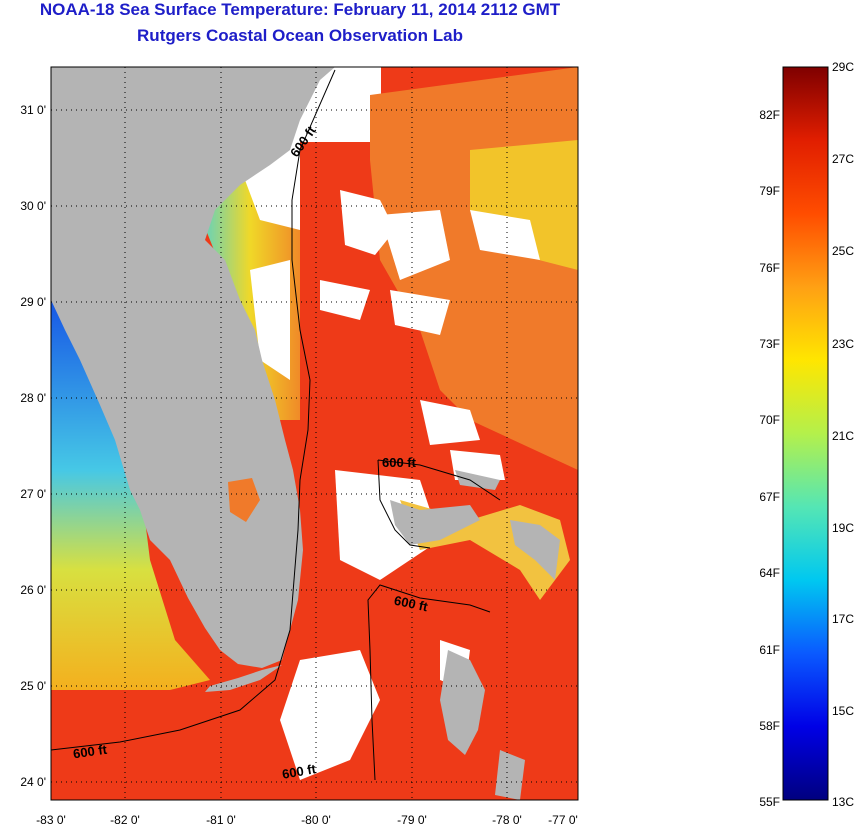  I want to click on contour-label: 600 ft, so click(399, 462).